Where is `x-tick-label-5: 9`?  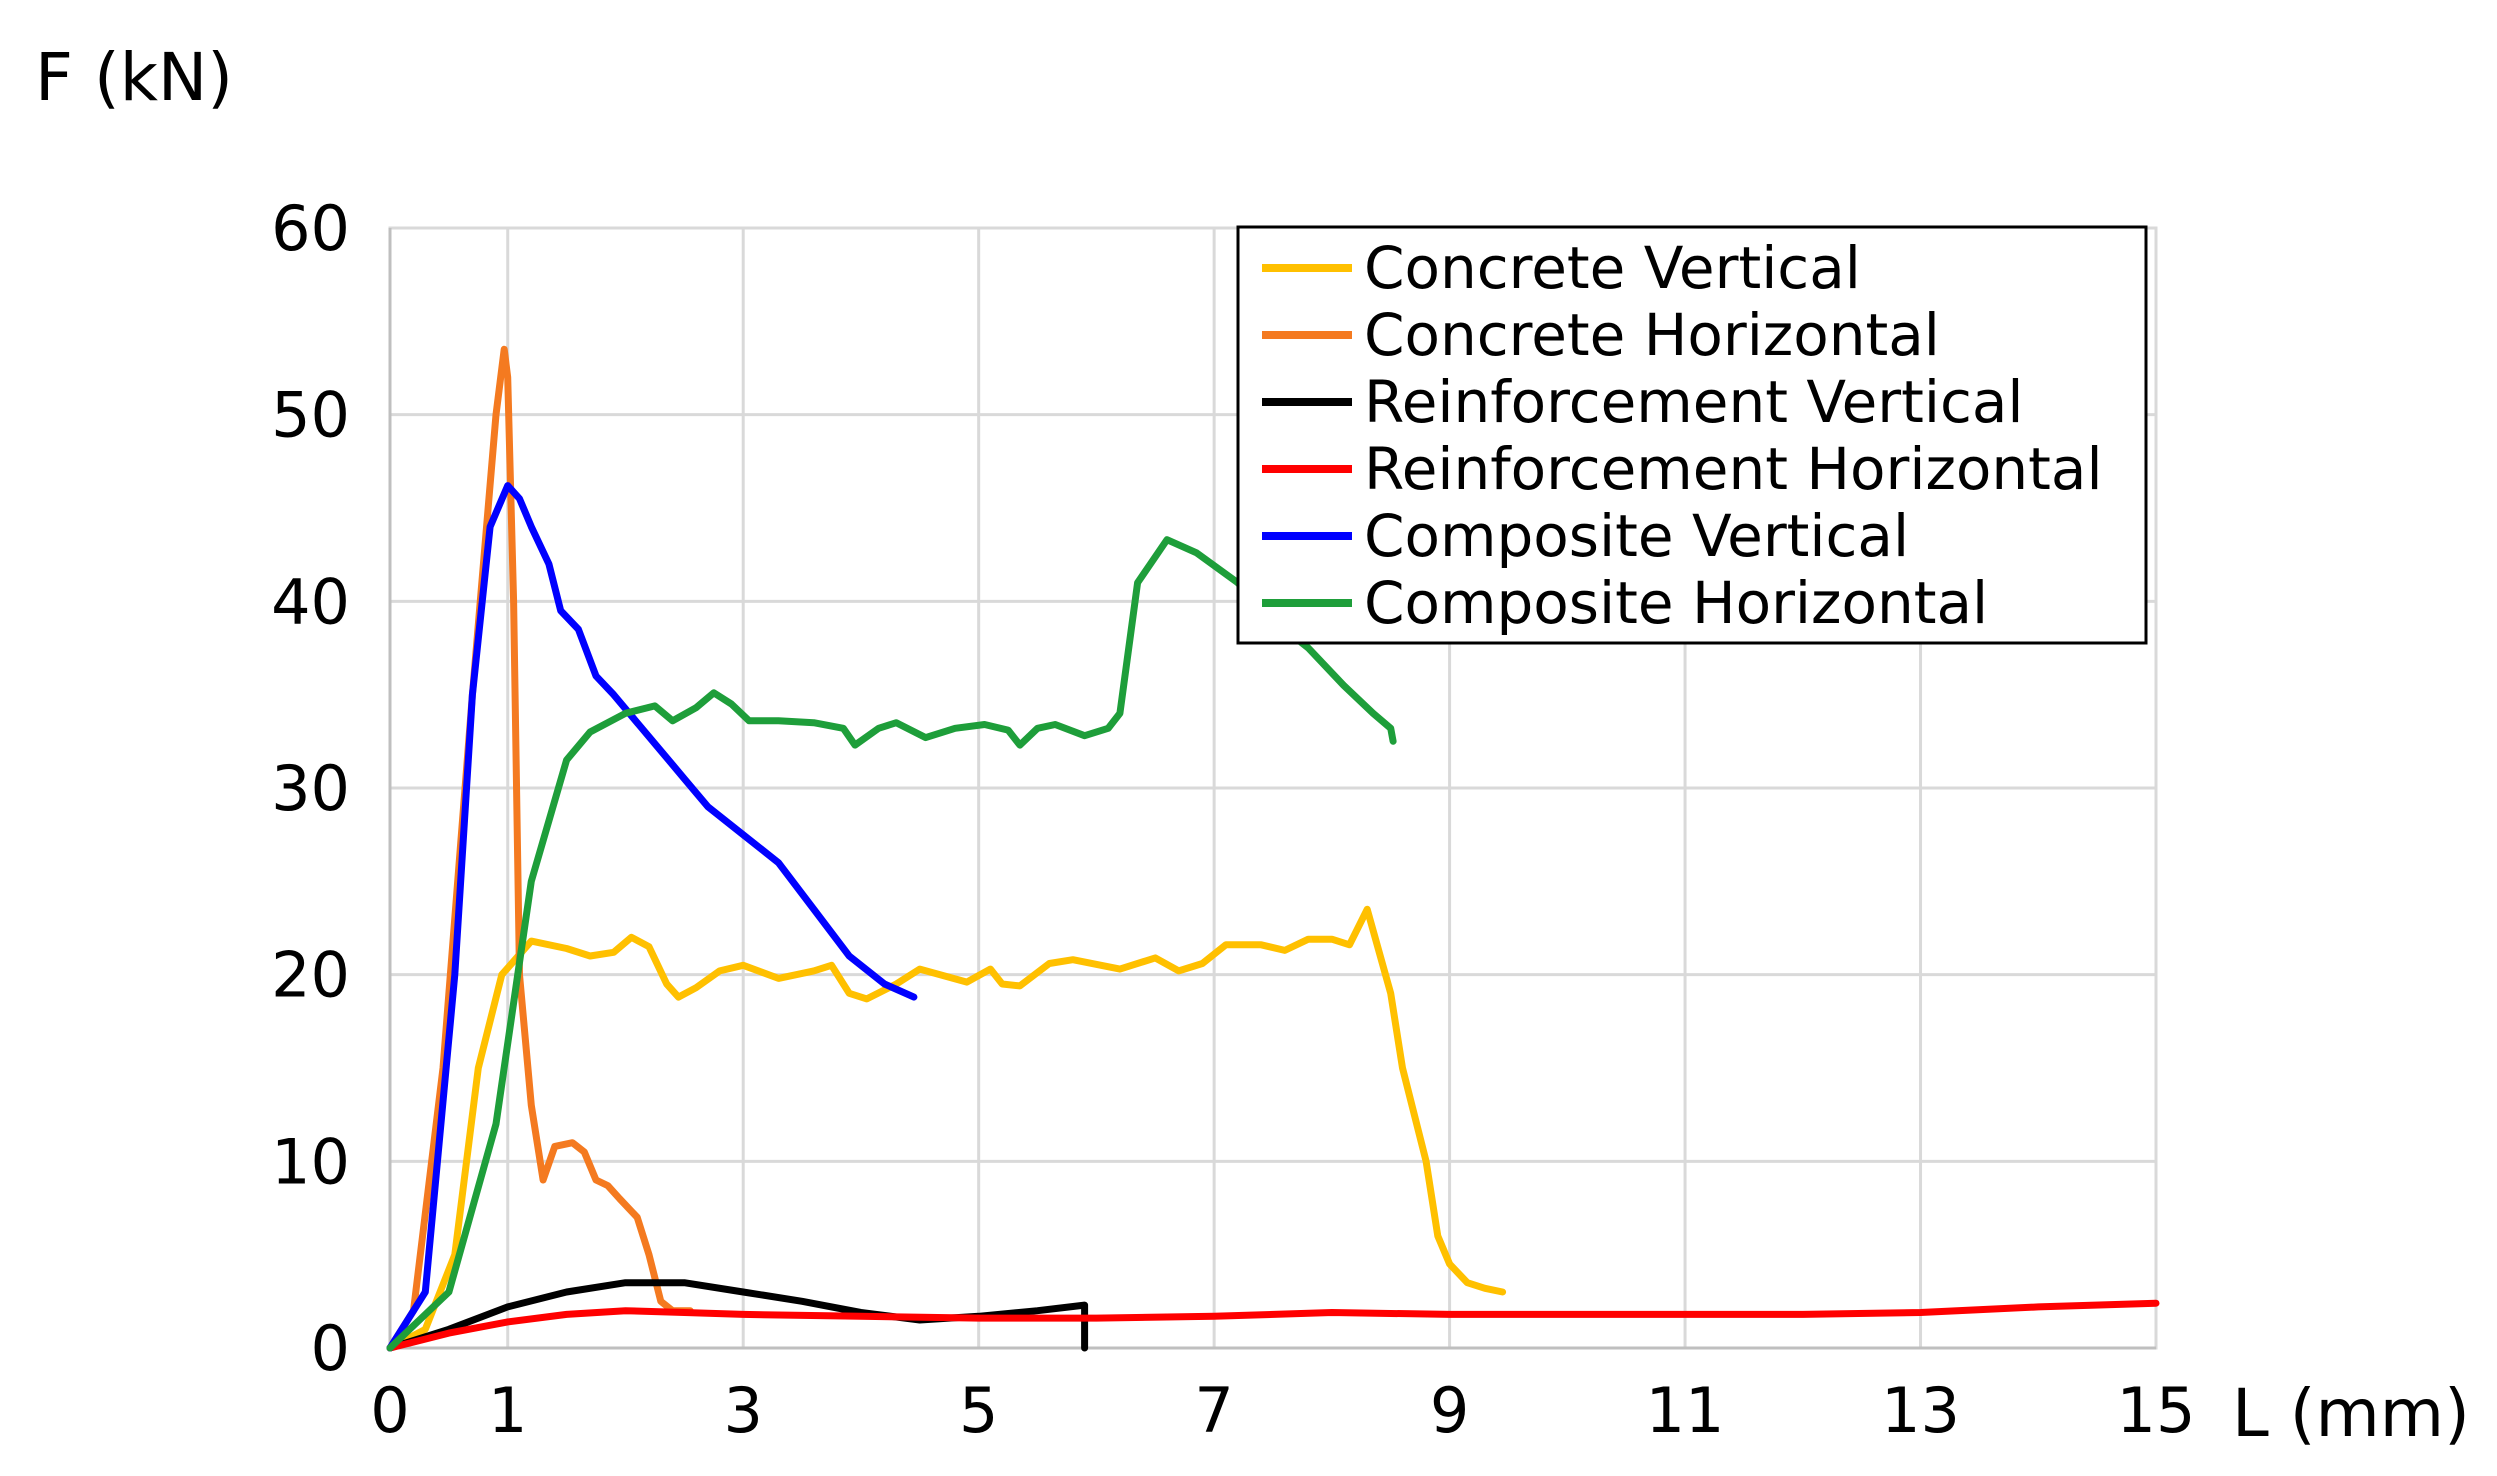
x-tick-label-5: 9 is located at coordinates (1449, 1410).